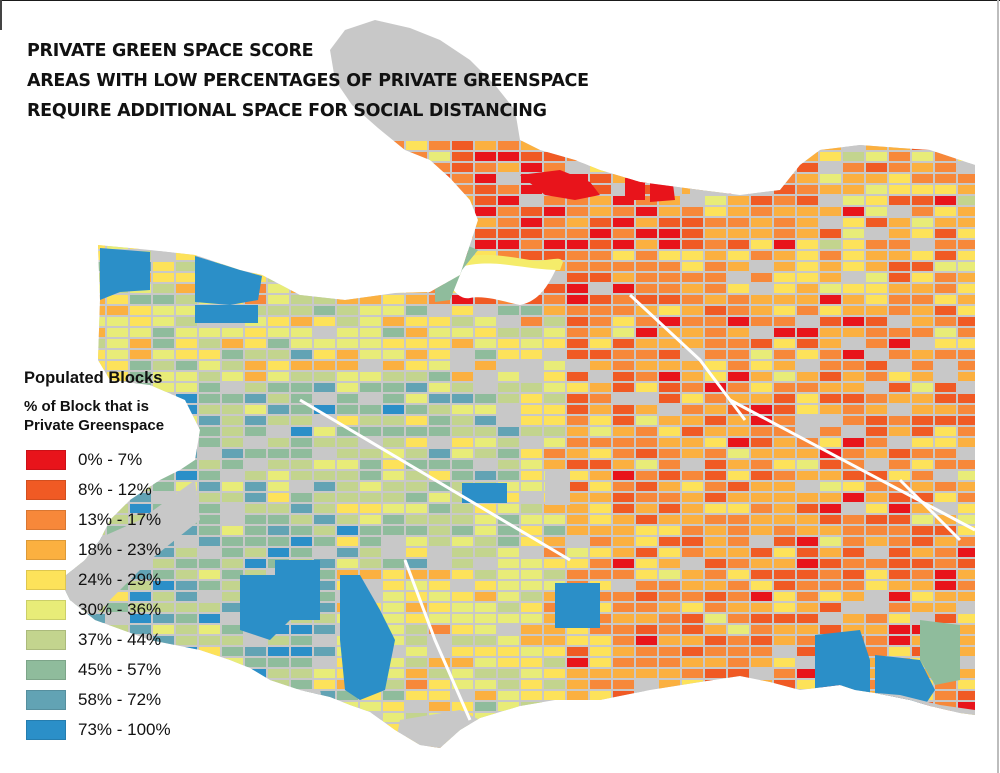 The image size is (1000, 773). What do you see at coordinates (500, 0) in the screenshot?
I see `top-border` at bounding box center [500, 0].